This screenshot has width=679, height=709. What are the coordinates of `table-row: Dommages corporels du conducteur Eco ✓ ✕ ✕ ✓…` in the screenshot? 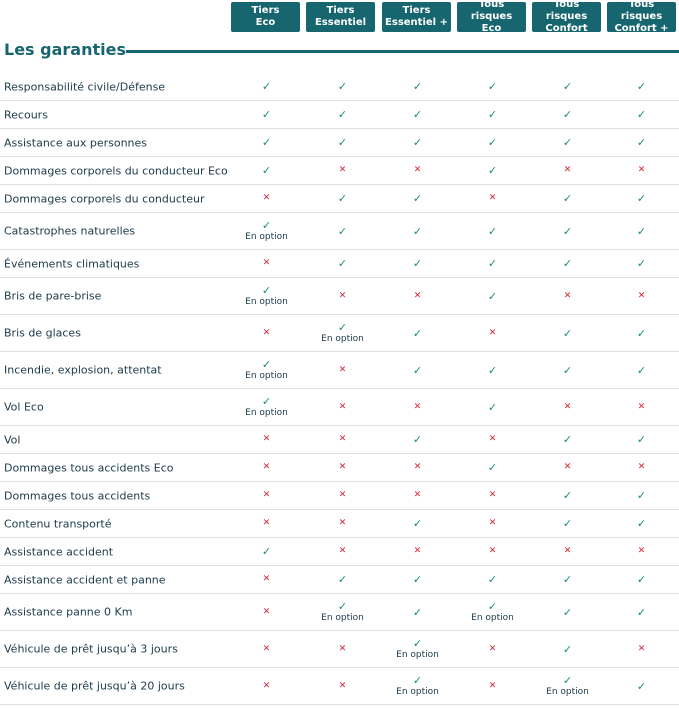 It's located at (339, 171).